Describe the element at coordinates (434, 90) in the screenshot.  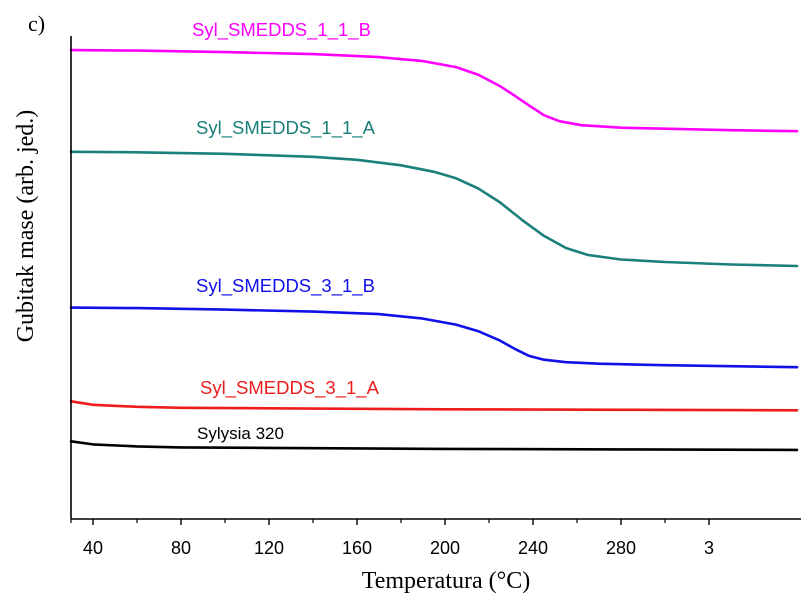
I see `series-line-syl-smedds-1-1-b` at that location.